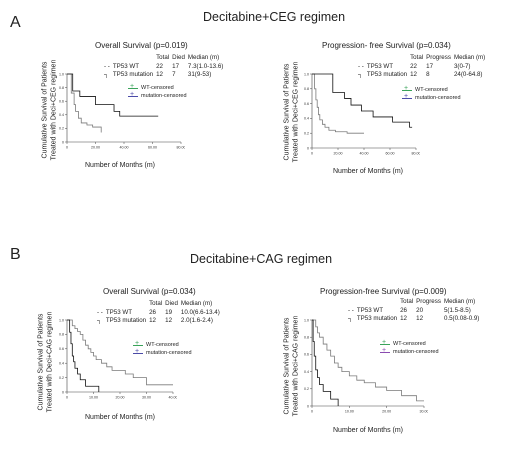 The height and width of the screenshot is (458, 520). What do you see at coordinates (430, 66) in the screenshot?
I see `stats-cell: 17` at bounding box center [430, 66].